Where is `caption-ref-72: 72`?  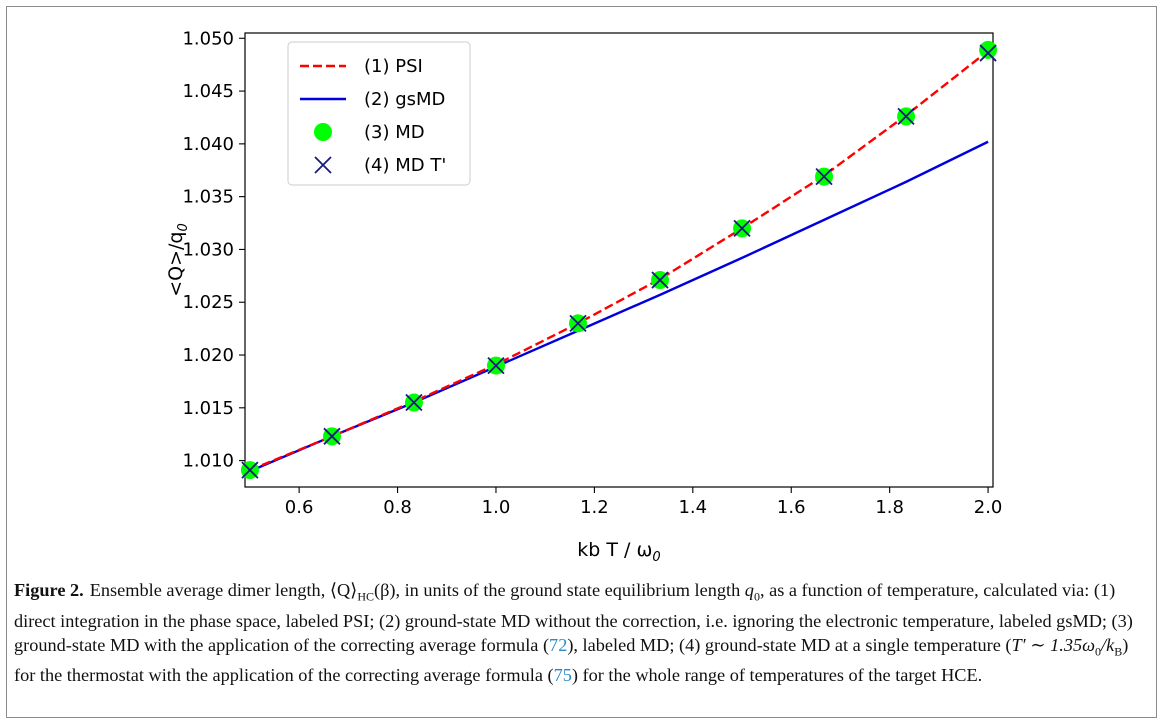 caption-ref-72: 72 is located at coordinates (558, 644).